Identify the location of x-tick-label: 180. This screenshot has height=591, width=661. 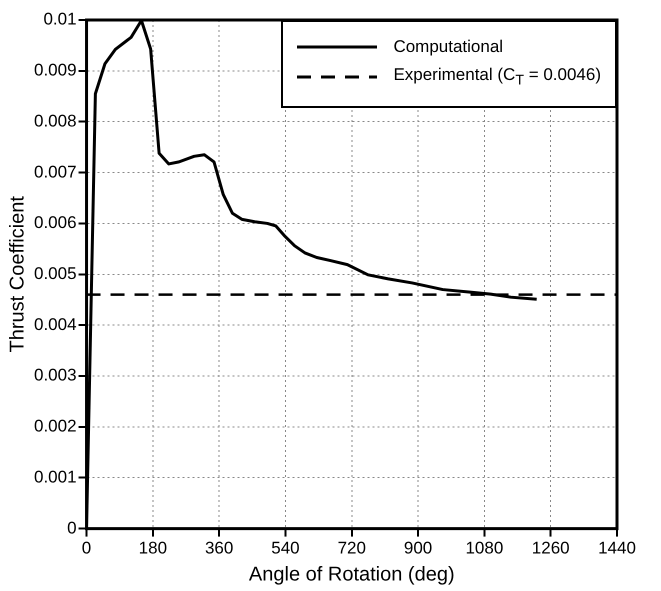
(153, 548).